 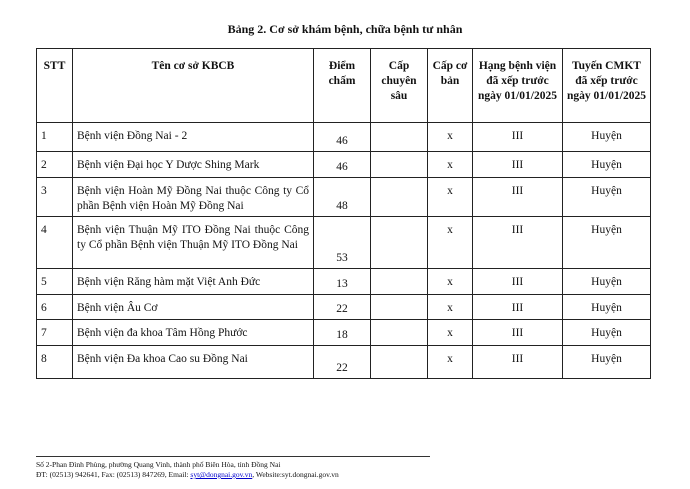 What do you see at coordinates (193, 137) in the screenshot?
I see `row-name: Bệnh viện Đồng Nai - 2` at bounding box center [193, 137].